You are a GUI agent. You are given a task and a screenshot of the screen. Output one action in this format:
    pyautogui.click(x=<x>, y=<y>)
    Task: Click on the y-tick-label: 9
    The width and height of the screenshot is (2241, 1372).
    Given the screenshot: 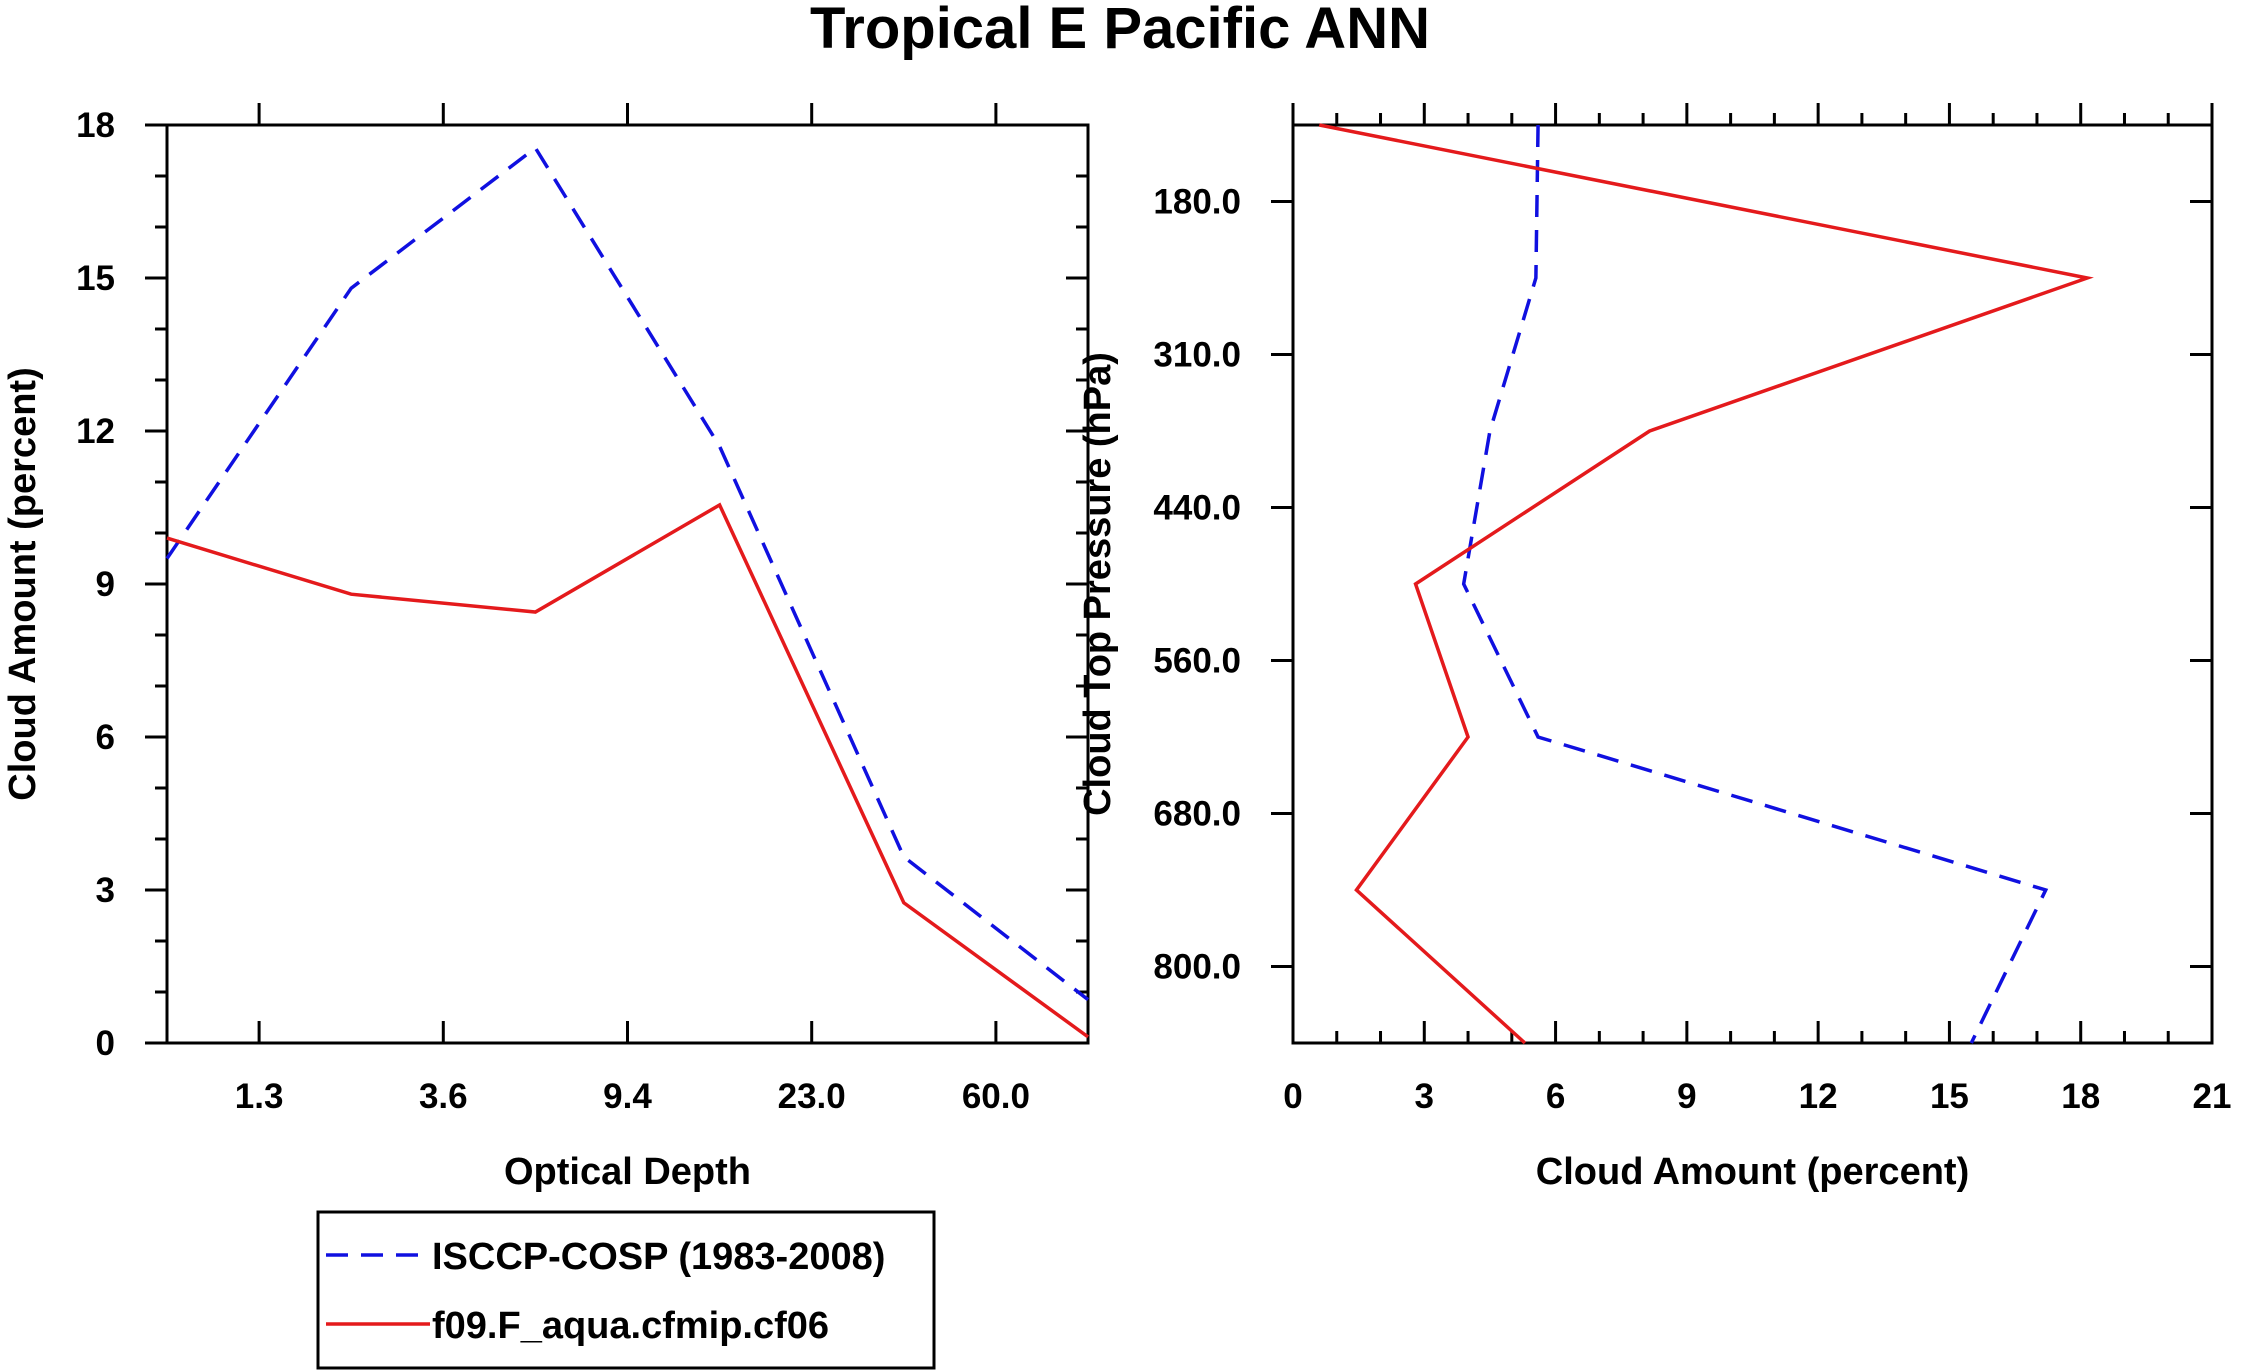 What is the action you would take?
    pyautogui.click(x=105, y=584)
    